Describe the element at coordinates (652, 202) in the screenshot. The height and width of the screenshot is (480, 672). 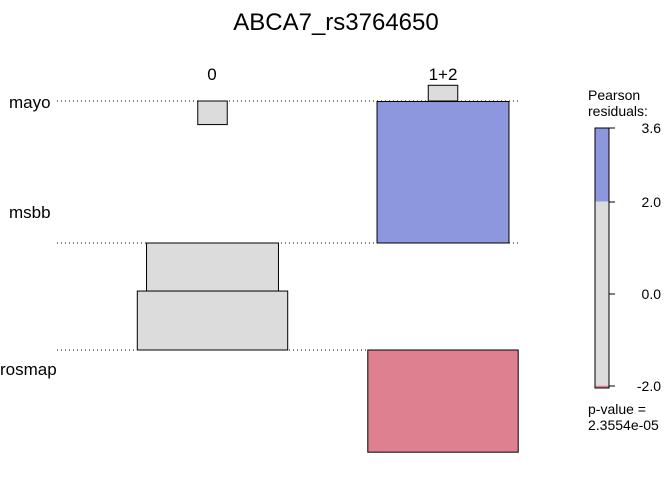
I see `legend-tick-label: 2.0` at that location.